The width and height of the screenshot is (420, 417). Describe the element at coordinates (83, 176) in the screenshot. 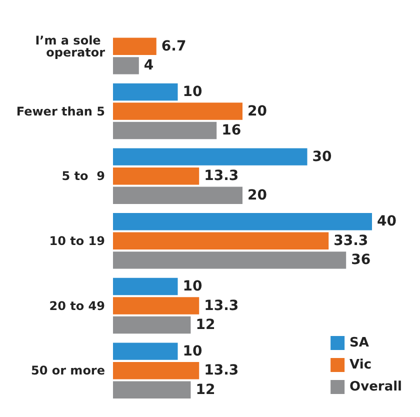

I see `y-tick-label: 5 to 9` at that location.